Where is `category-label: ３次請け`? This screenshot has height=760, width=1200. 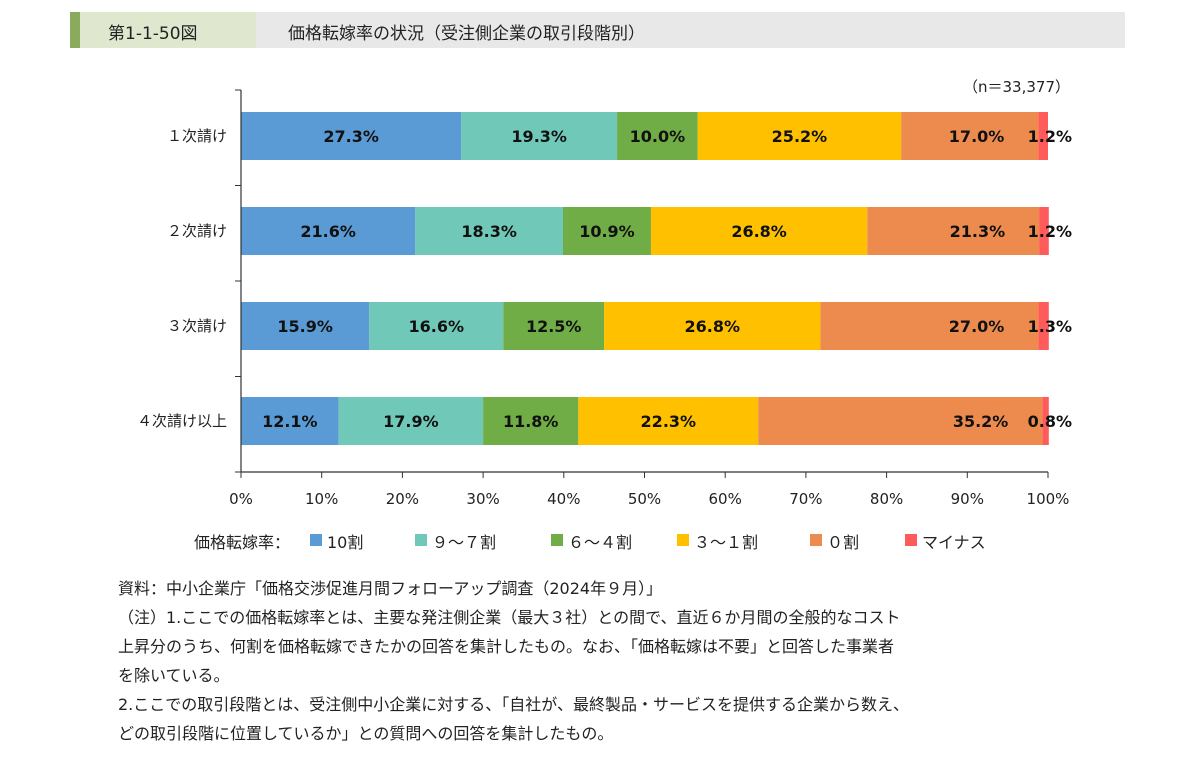 category-label: ３次請け is located at coordinates (197, 326).